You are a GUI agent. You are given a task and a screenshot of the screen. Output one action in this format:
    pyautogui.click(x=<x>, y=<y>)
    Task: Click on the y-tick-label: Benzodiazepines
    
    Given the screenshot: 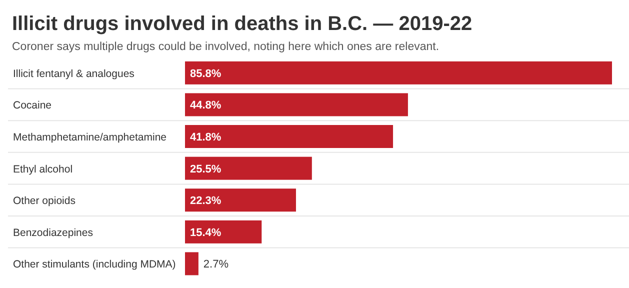 What is the action you would take?
    pyautogui.click(x=53, y=232)
    